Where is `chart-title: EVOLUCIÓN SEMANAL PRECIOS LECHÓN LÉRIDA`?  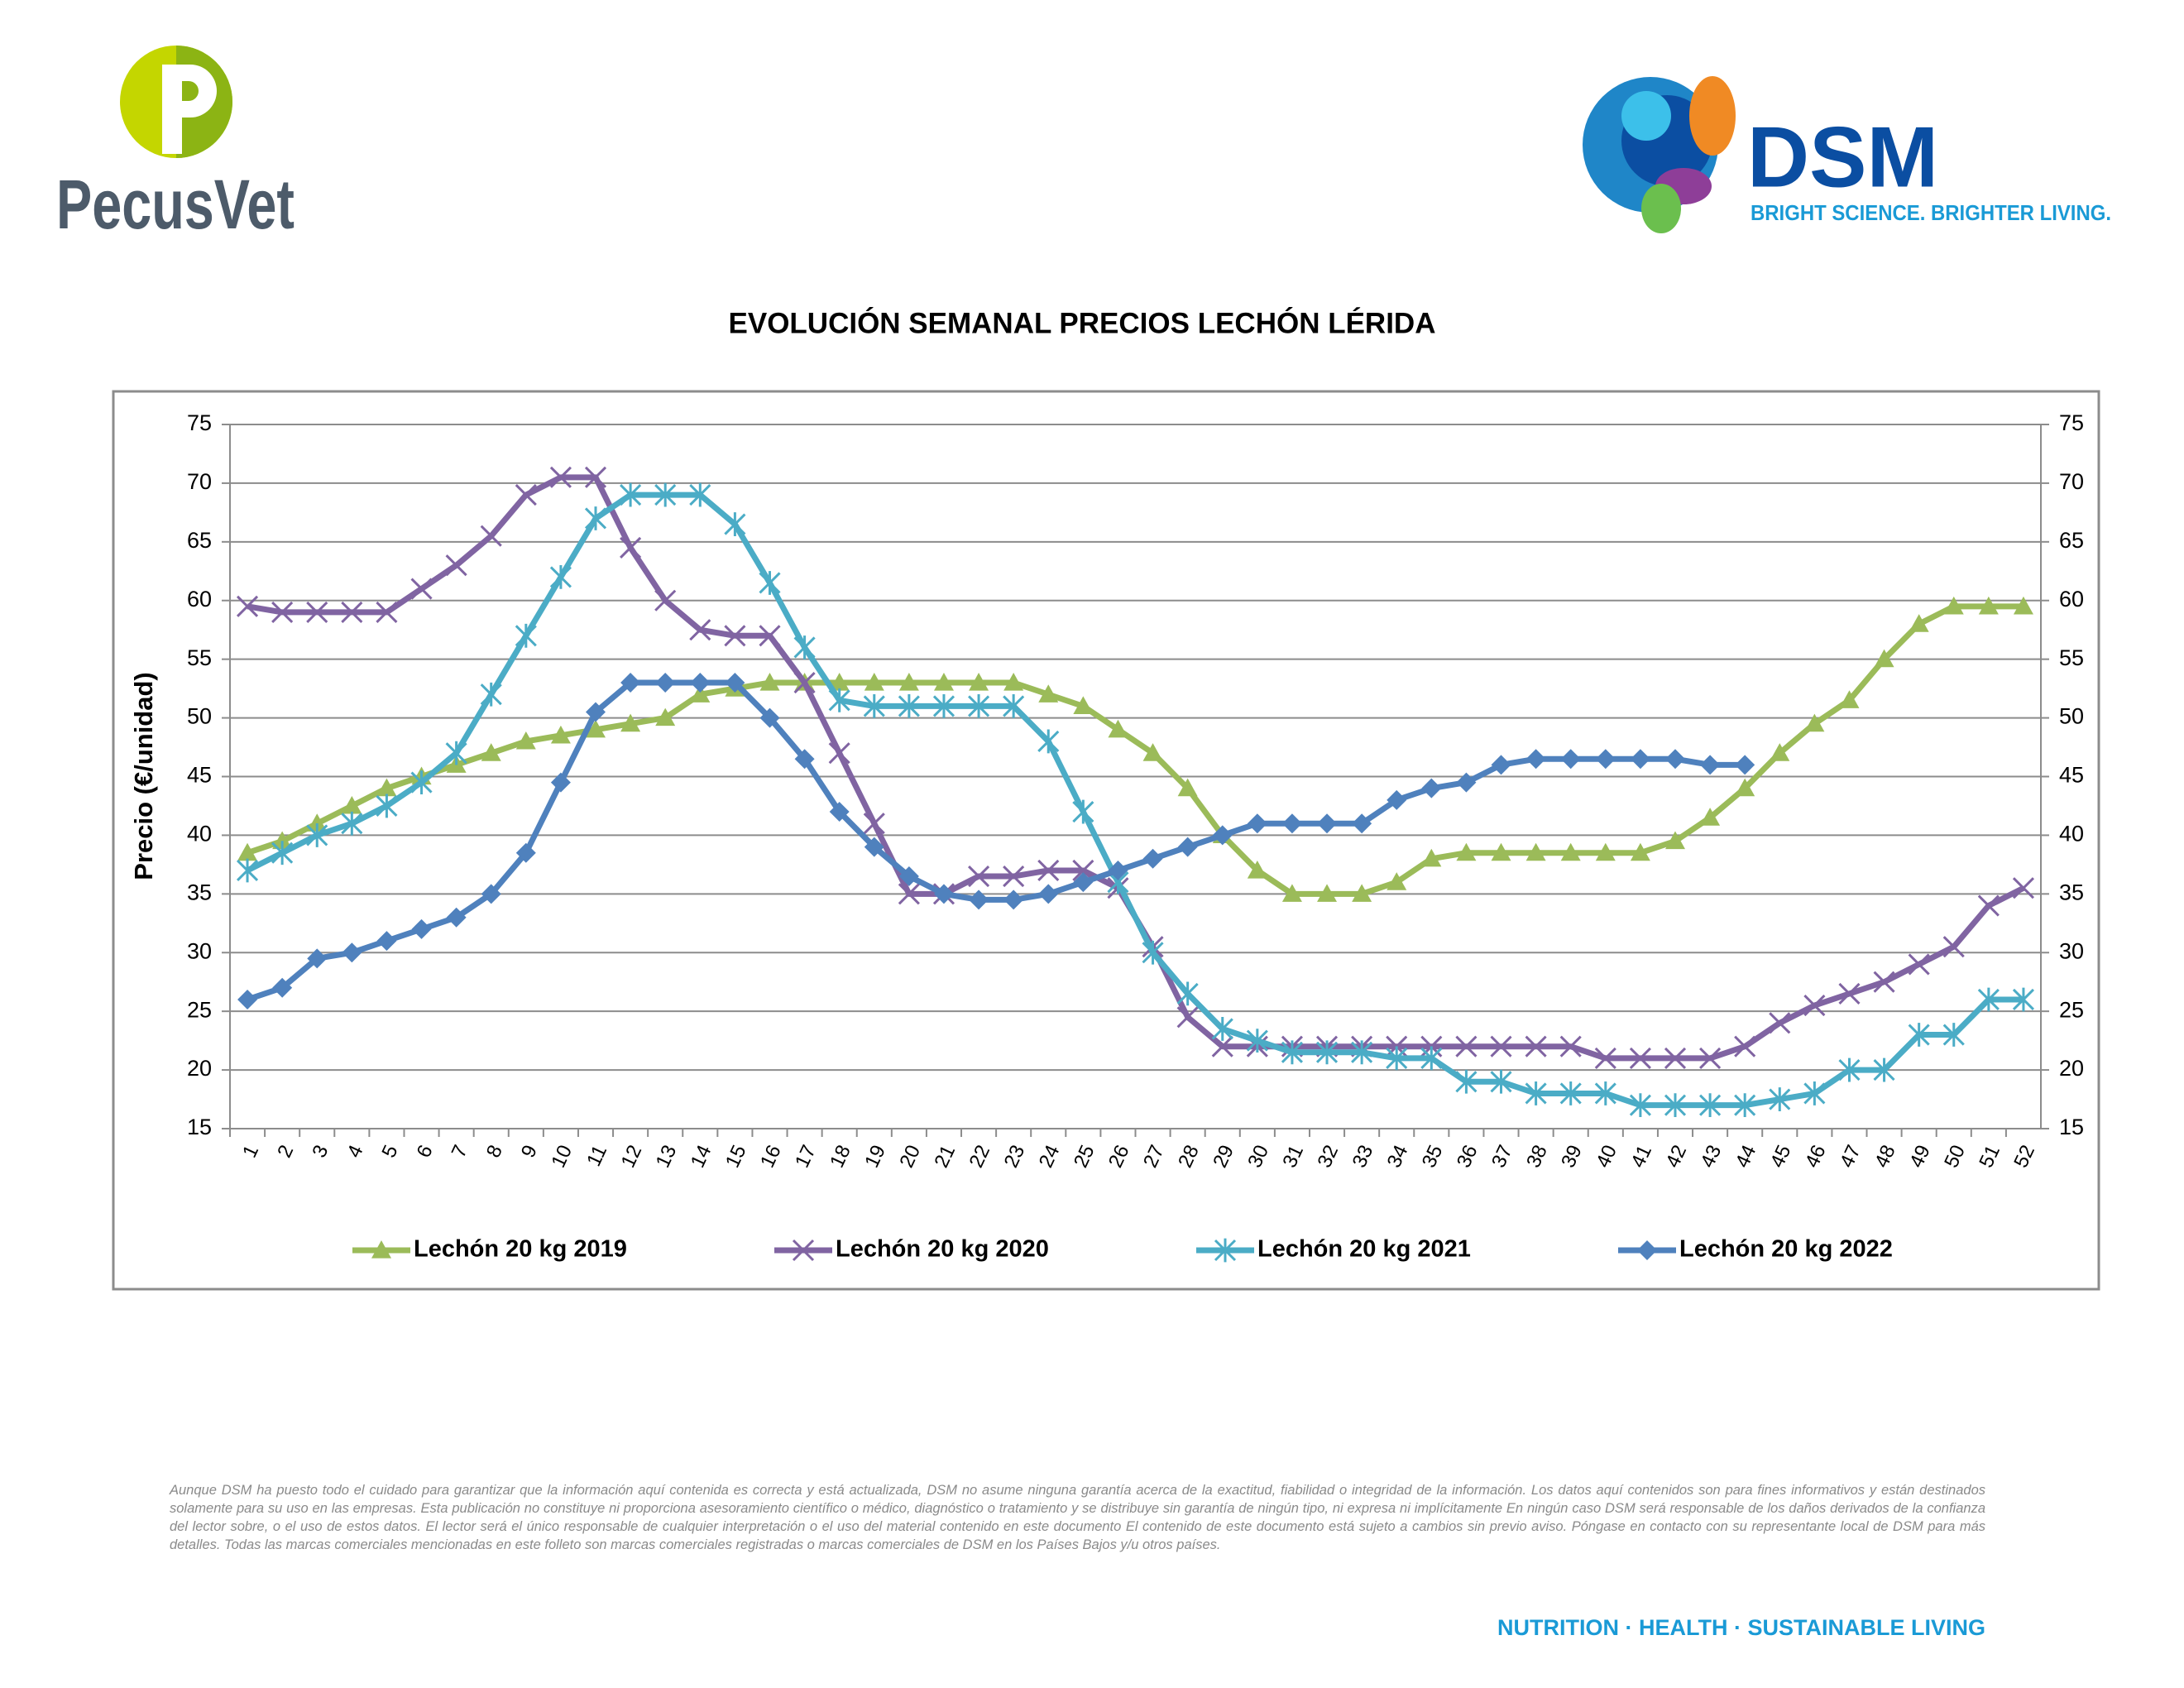
chart-title: EVOLUCIÓN SEMANAL PRECIOS LECHÓN LÉRIDA is located at coordinates (1082, 322).